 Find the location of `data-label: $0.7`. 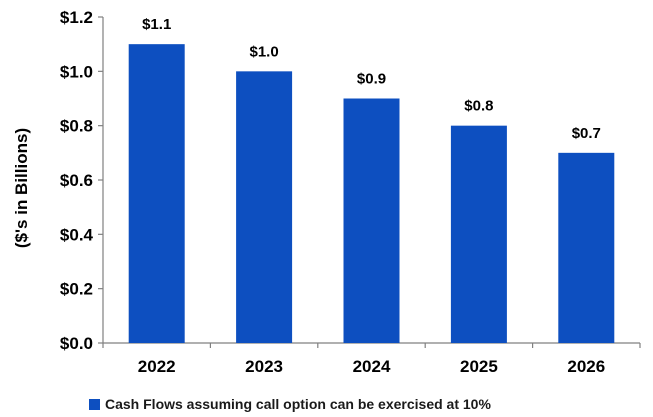

data-label: $0.7 is located at coordinates (586, 133).